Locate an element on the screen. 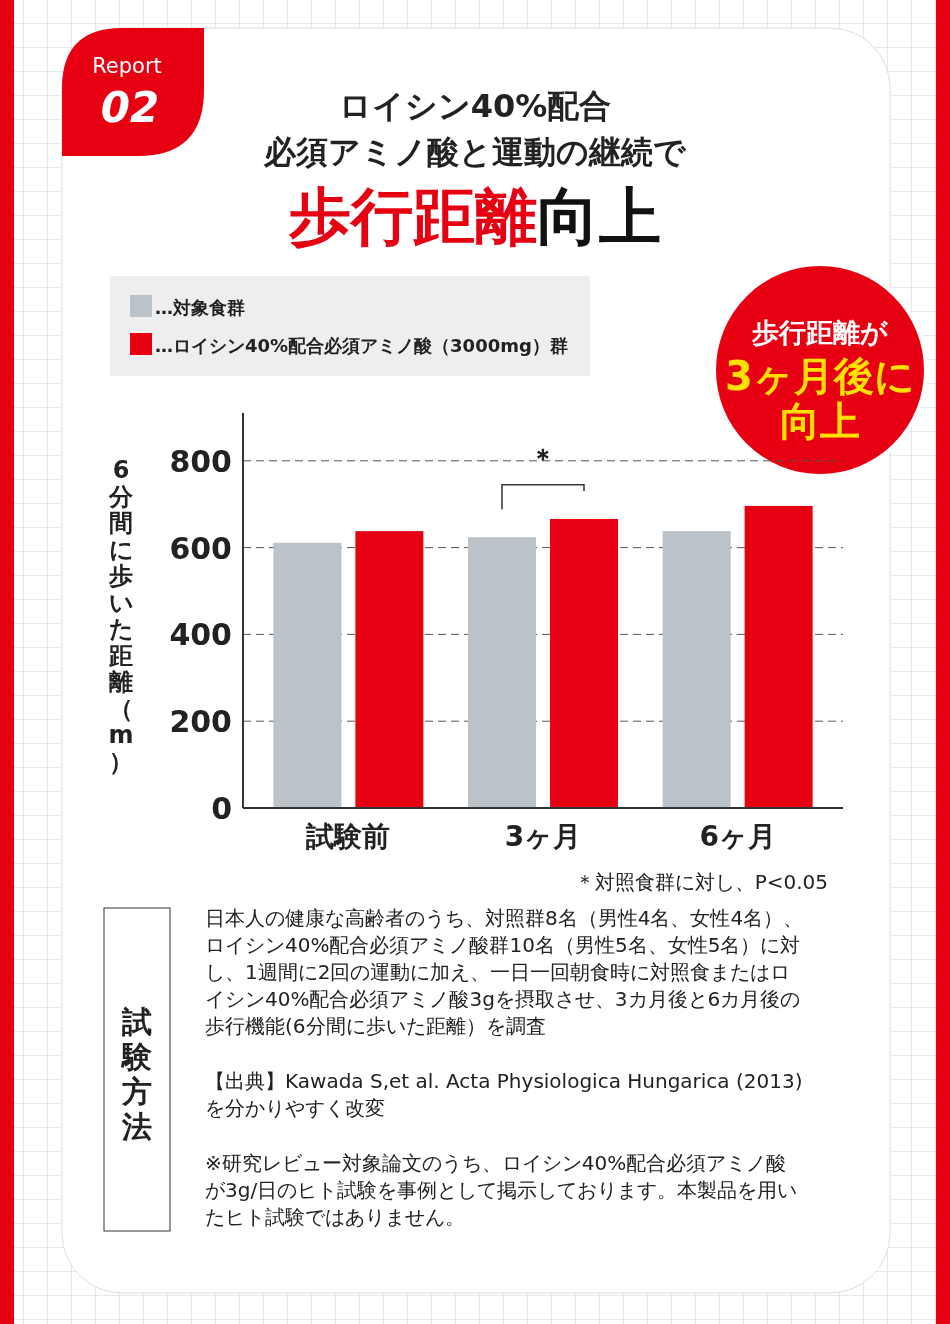  y-axis-title: 6分間に歩いた距離（m） is located at coordinates (121, 616).